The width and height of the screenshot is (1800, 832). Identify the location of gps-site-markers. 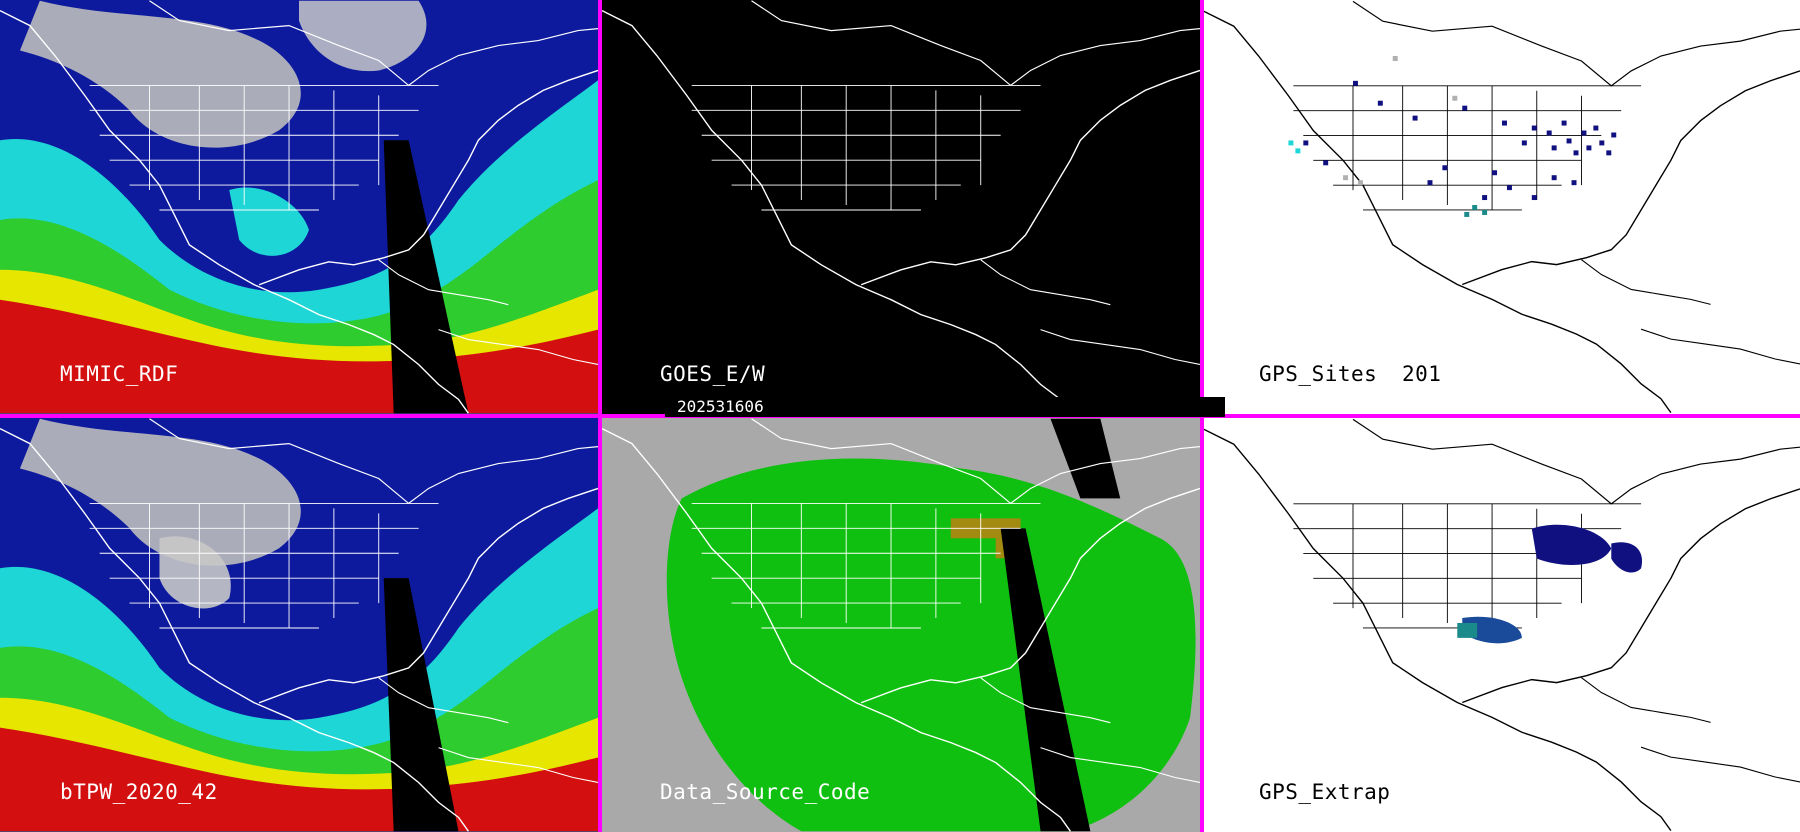
(1460, 140).